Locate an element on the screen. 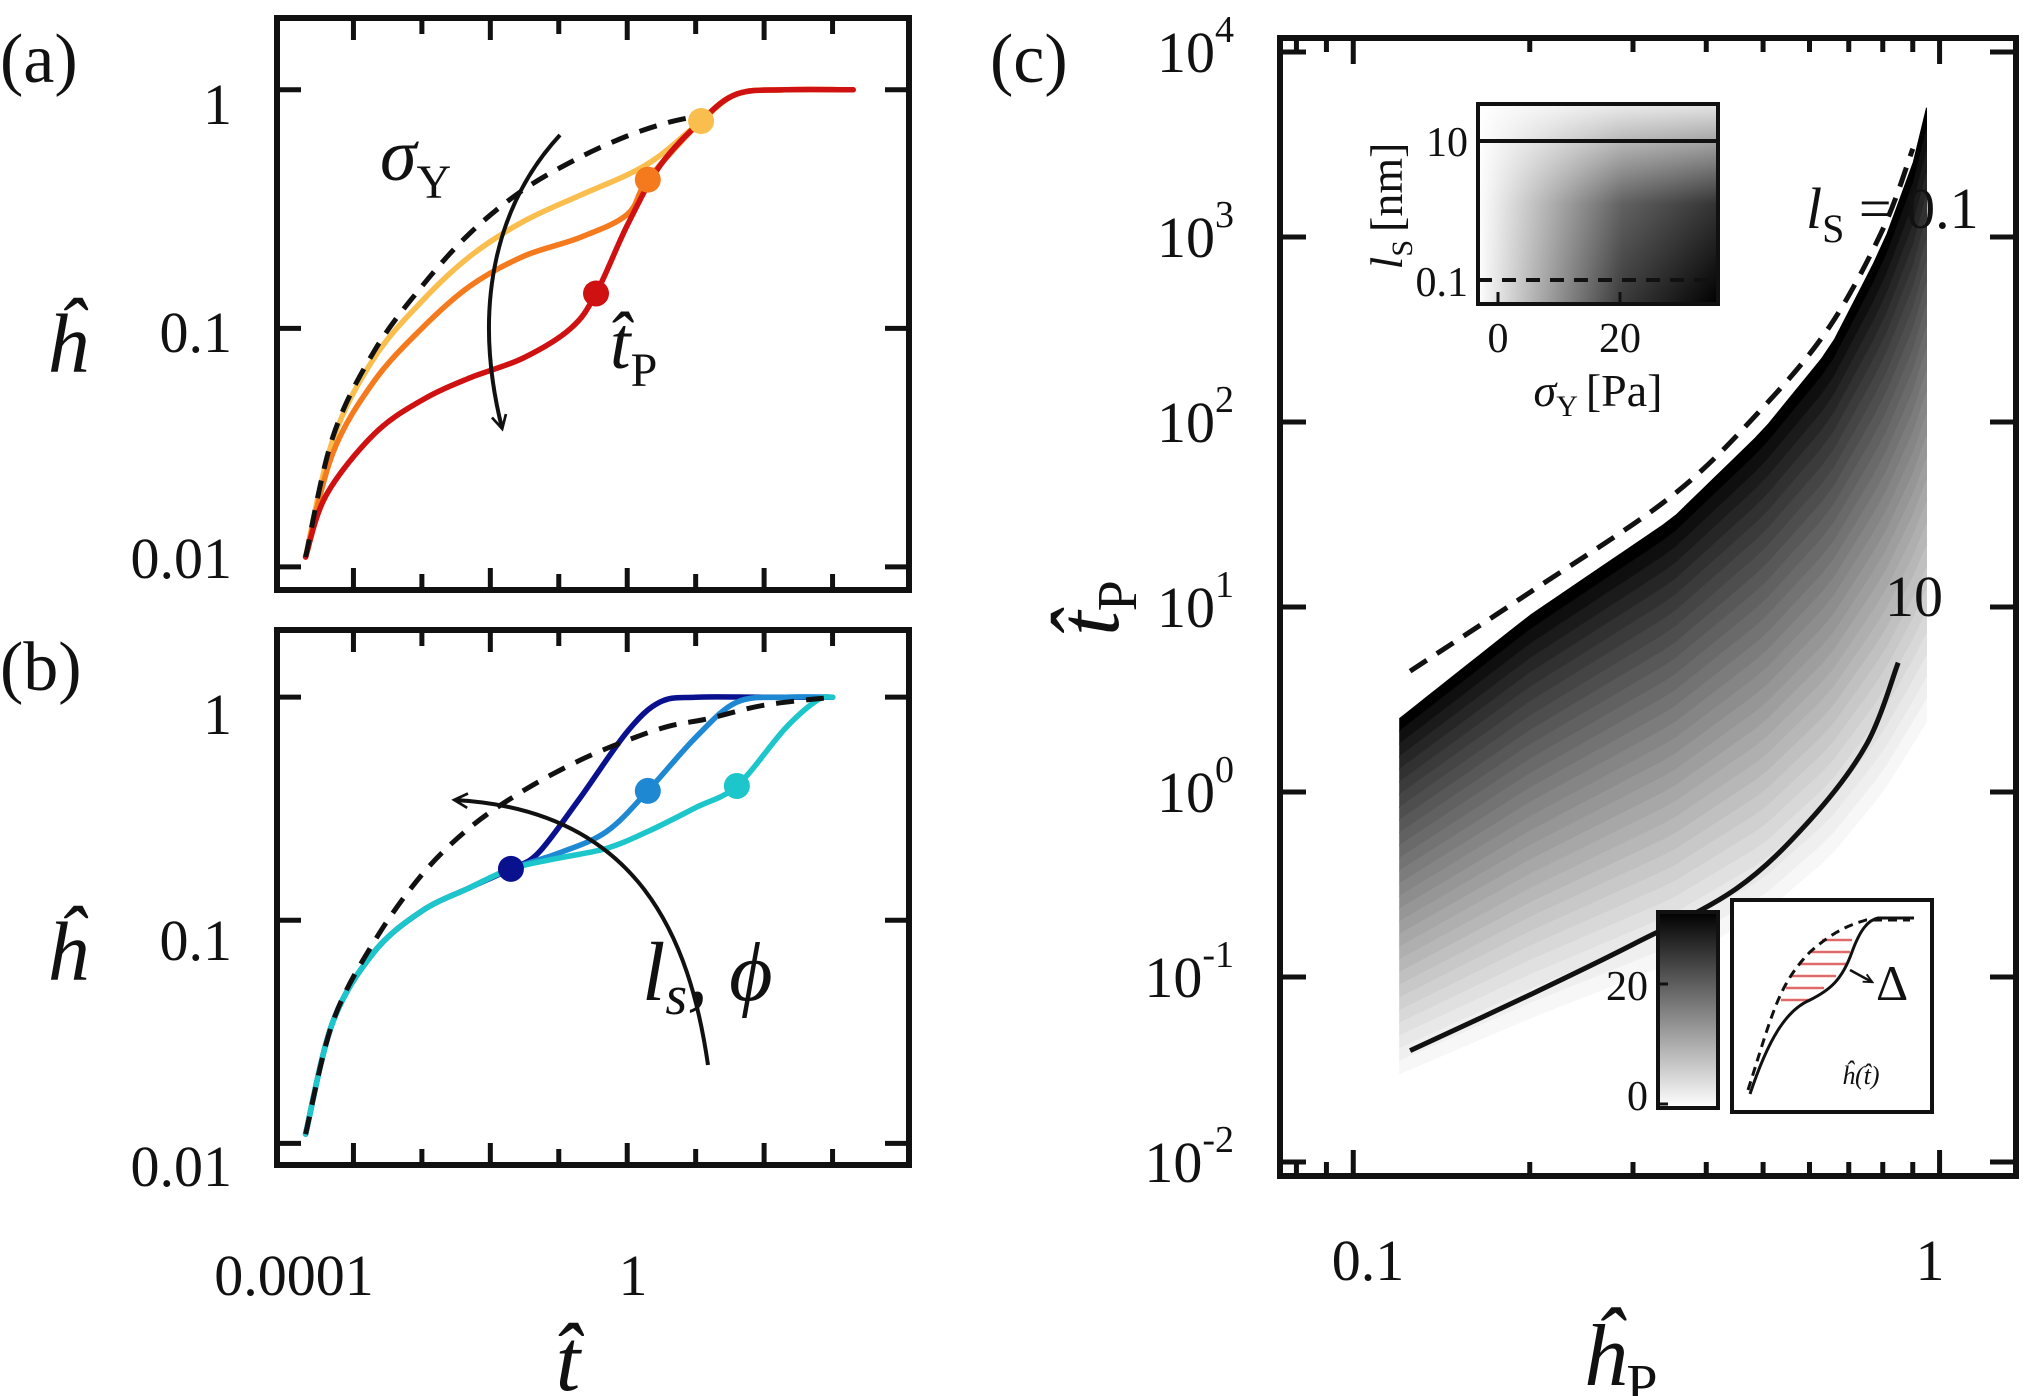 The width and height of the screenshot is (2025, 1396). panel-a-marker-label: t̂P is located at coordinates (633, 350).